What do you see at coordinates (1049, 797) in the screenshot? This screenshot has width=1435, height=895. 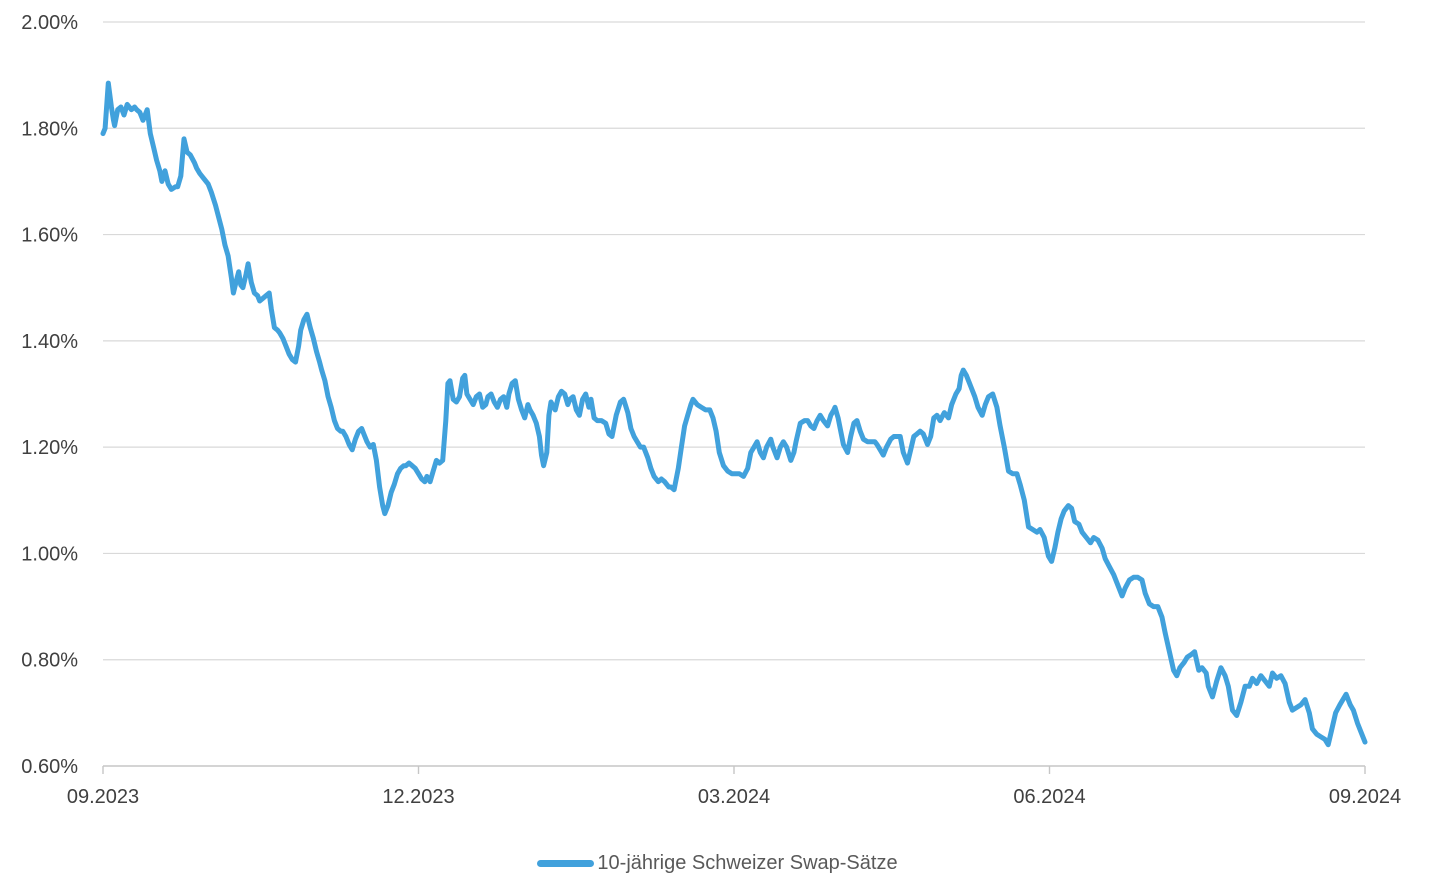 I see `x-axis-tick-label: 06.2024` at bounding box center [1049, 797].